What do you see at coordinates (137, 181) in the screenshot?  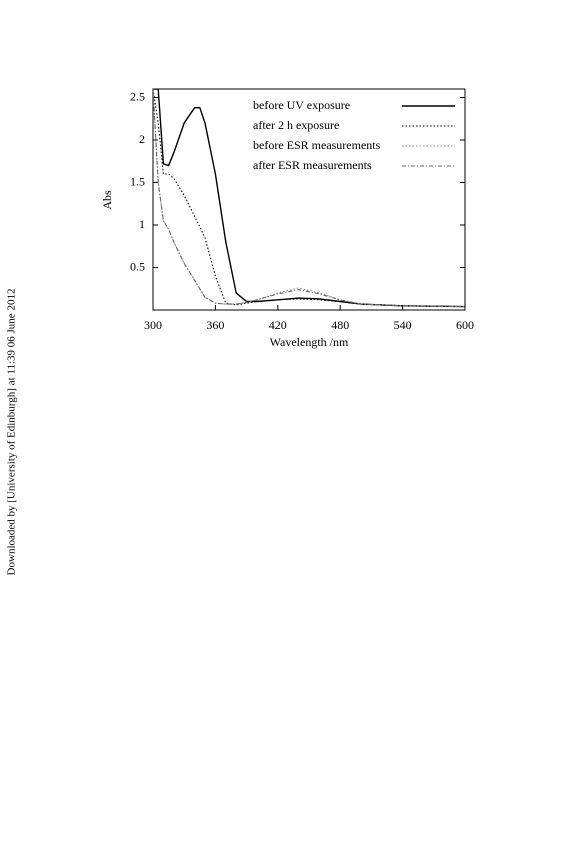 I see `y-tick-label: 1.5` at bounding box center [137, 181].